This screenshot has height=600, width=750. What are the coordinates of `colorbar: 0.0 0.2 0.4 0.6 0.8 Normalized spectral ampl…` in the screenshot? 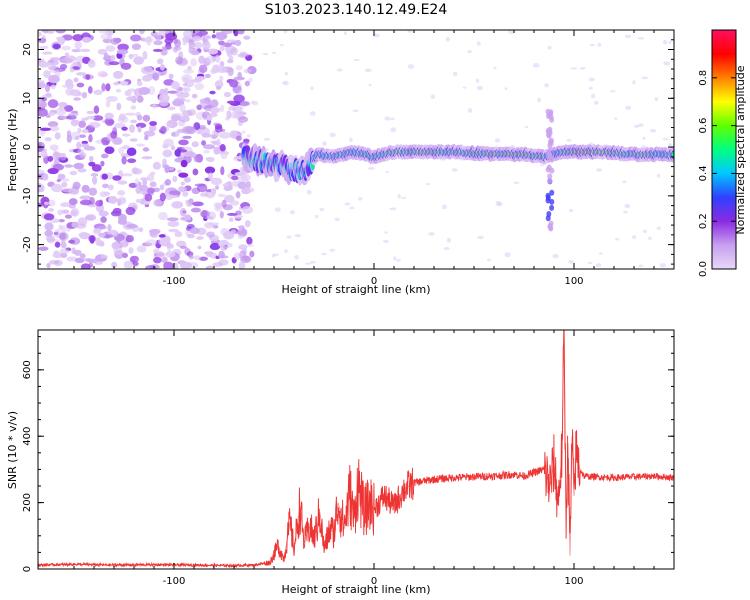 It's located at (722, 153).